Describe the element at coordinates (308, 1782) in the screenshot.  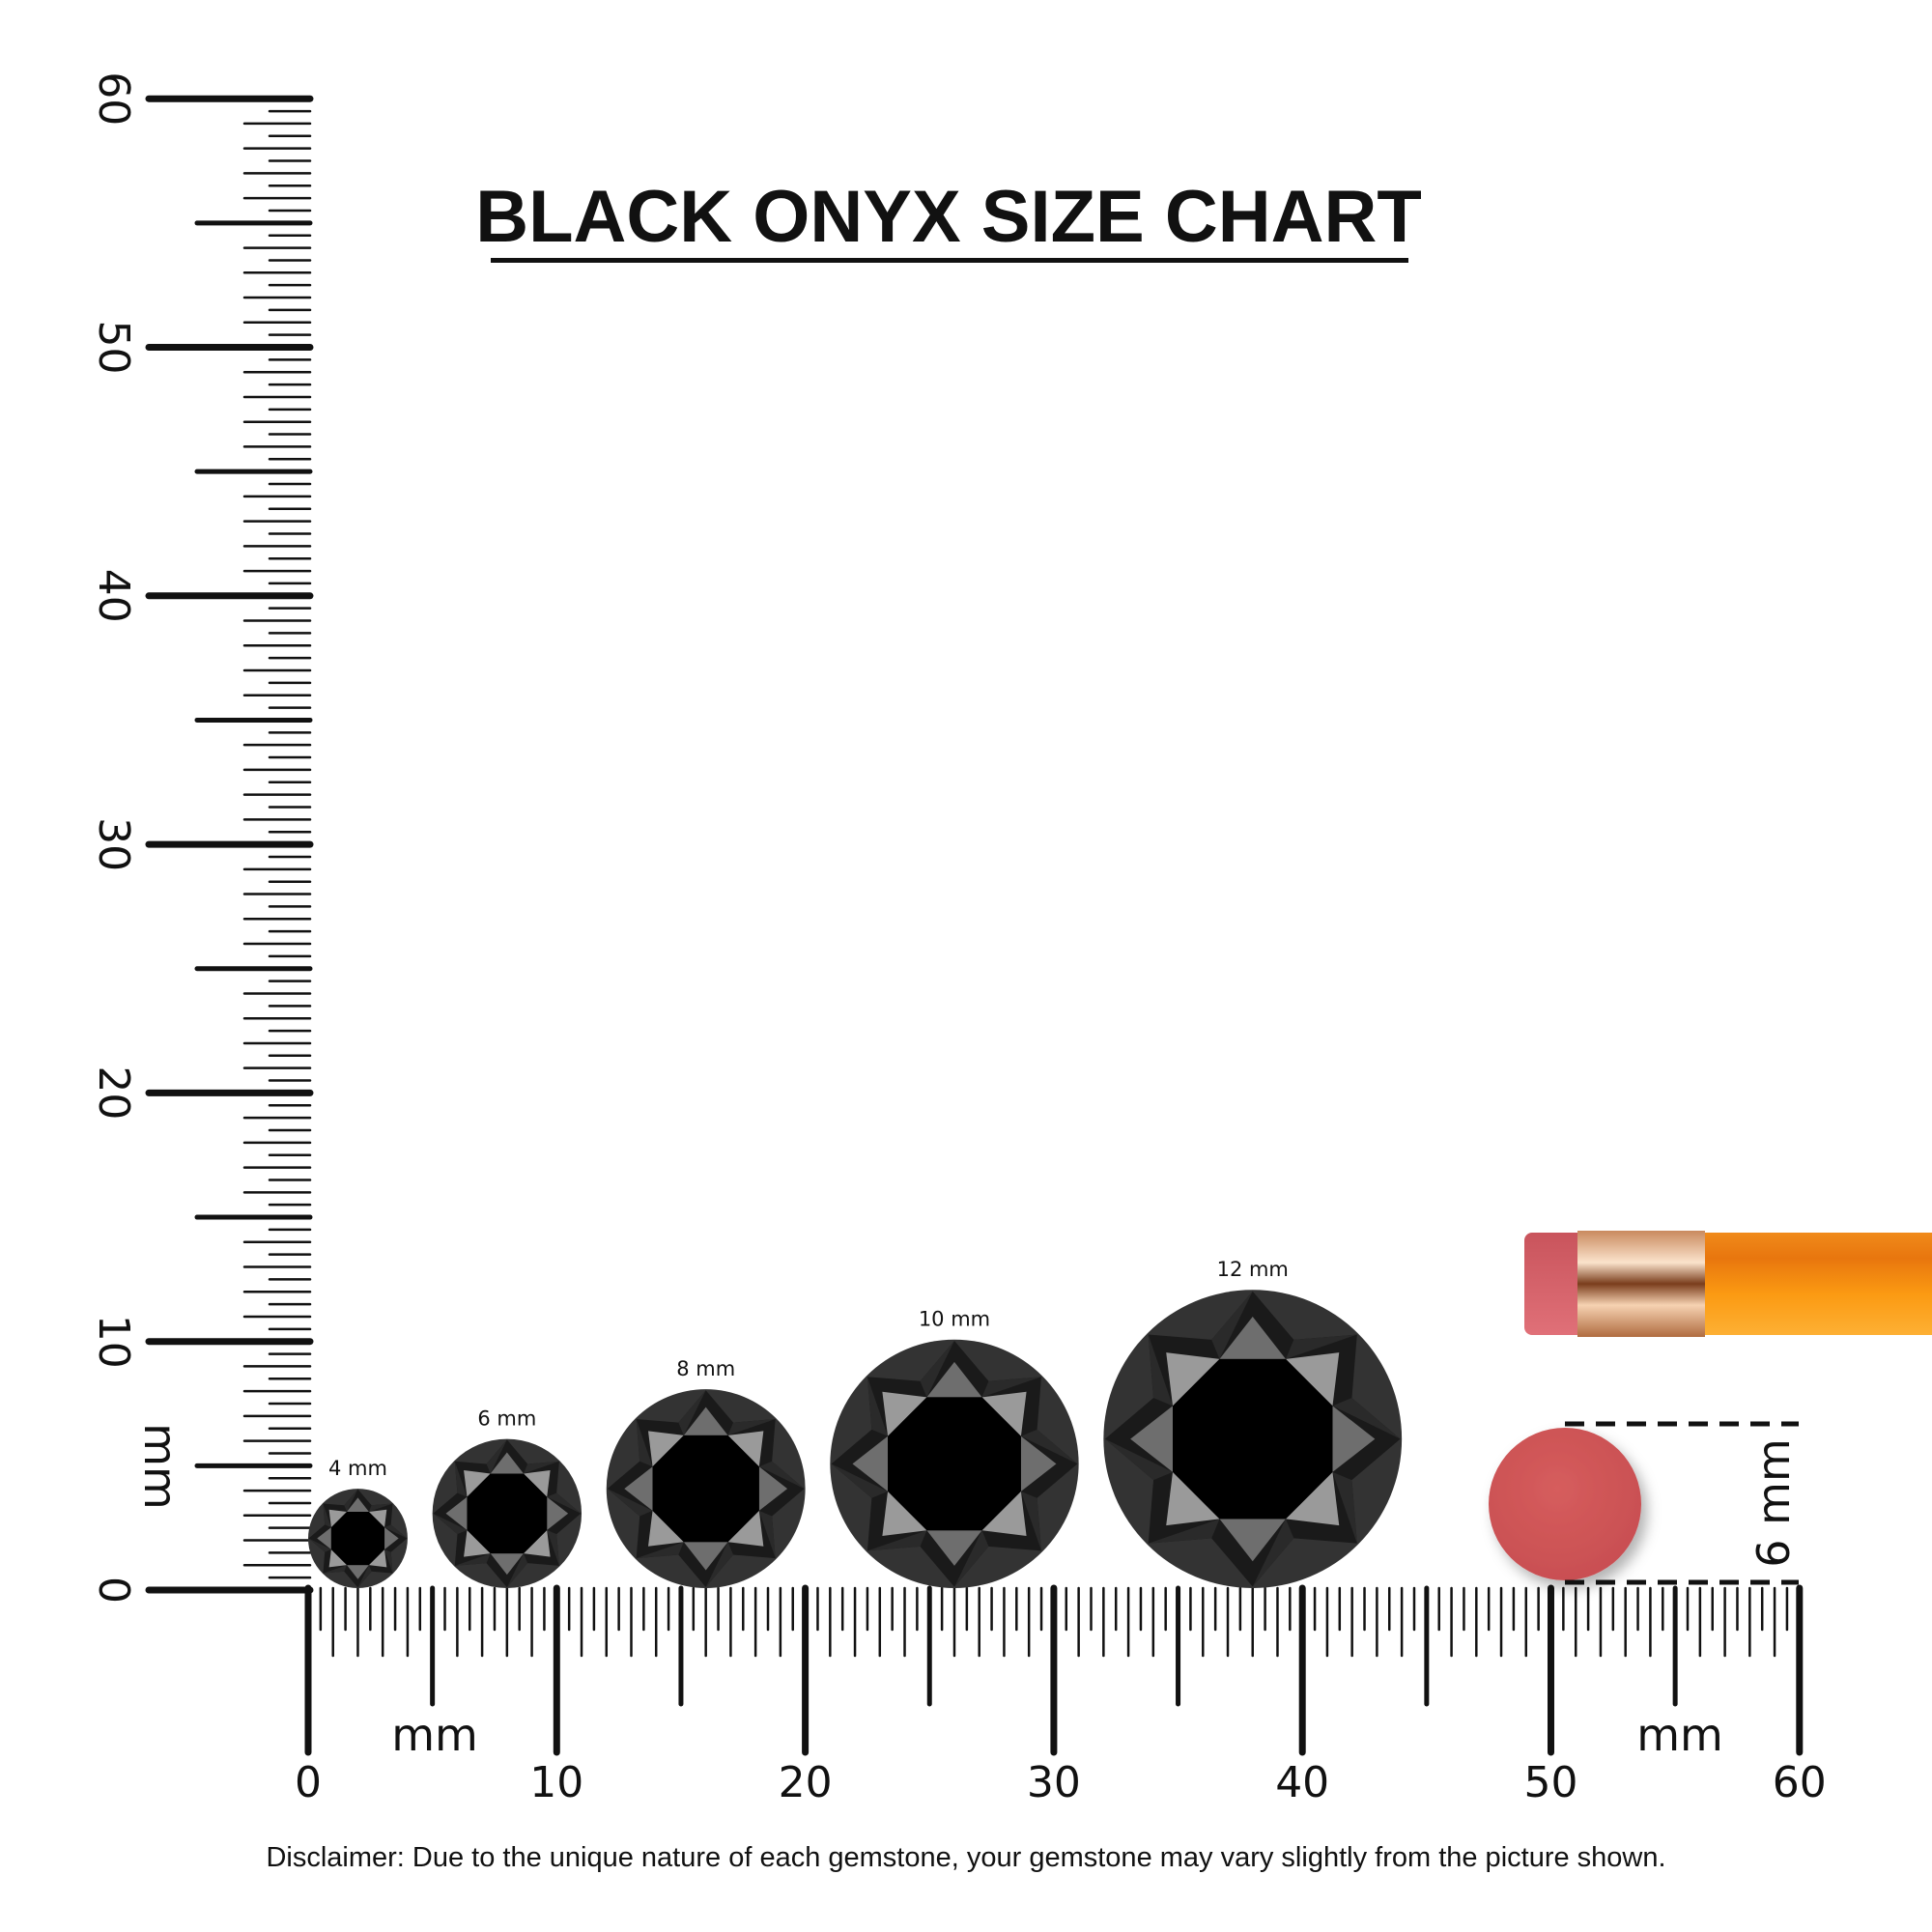
I see `horizontal-tick-label: 0` at that location.